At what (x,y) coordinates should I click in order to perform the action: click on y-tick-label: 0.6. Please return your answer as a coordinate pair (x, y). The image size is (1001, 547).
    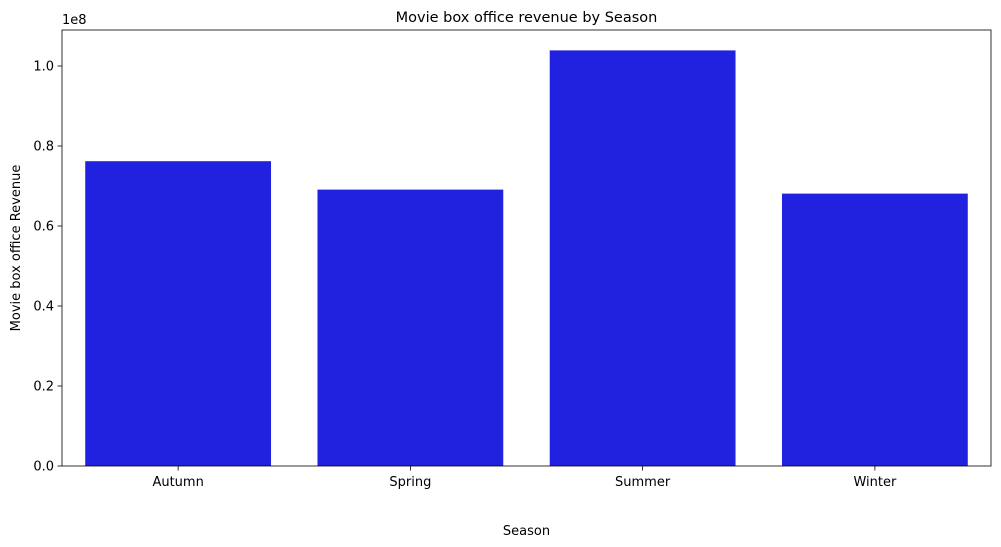
    Looking at the image, I should click on (43, 227).